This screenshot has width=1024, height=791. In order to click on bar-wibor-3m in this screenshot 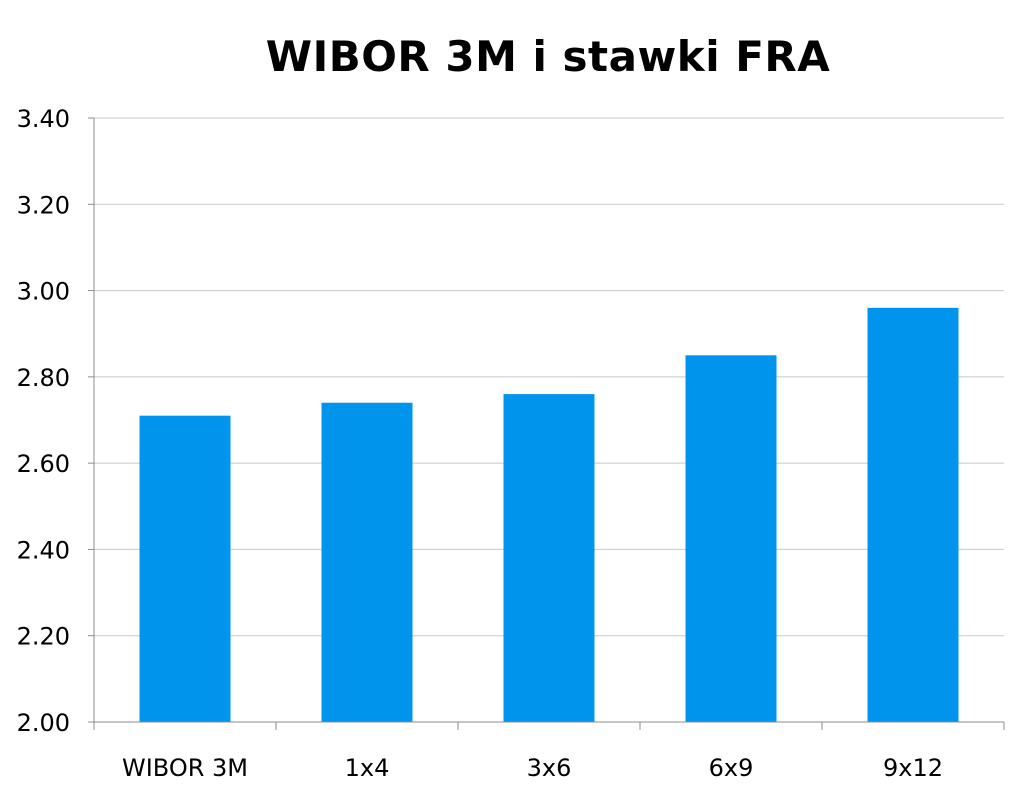, I will do `click(185, 568)`.